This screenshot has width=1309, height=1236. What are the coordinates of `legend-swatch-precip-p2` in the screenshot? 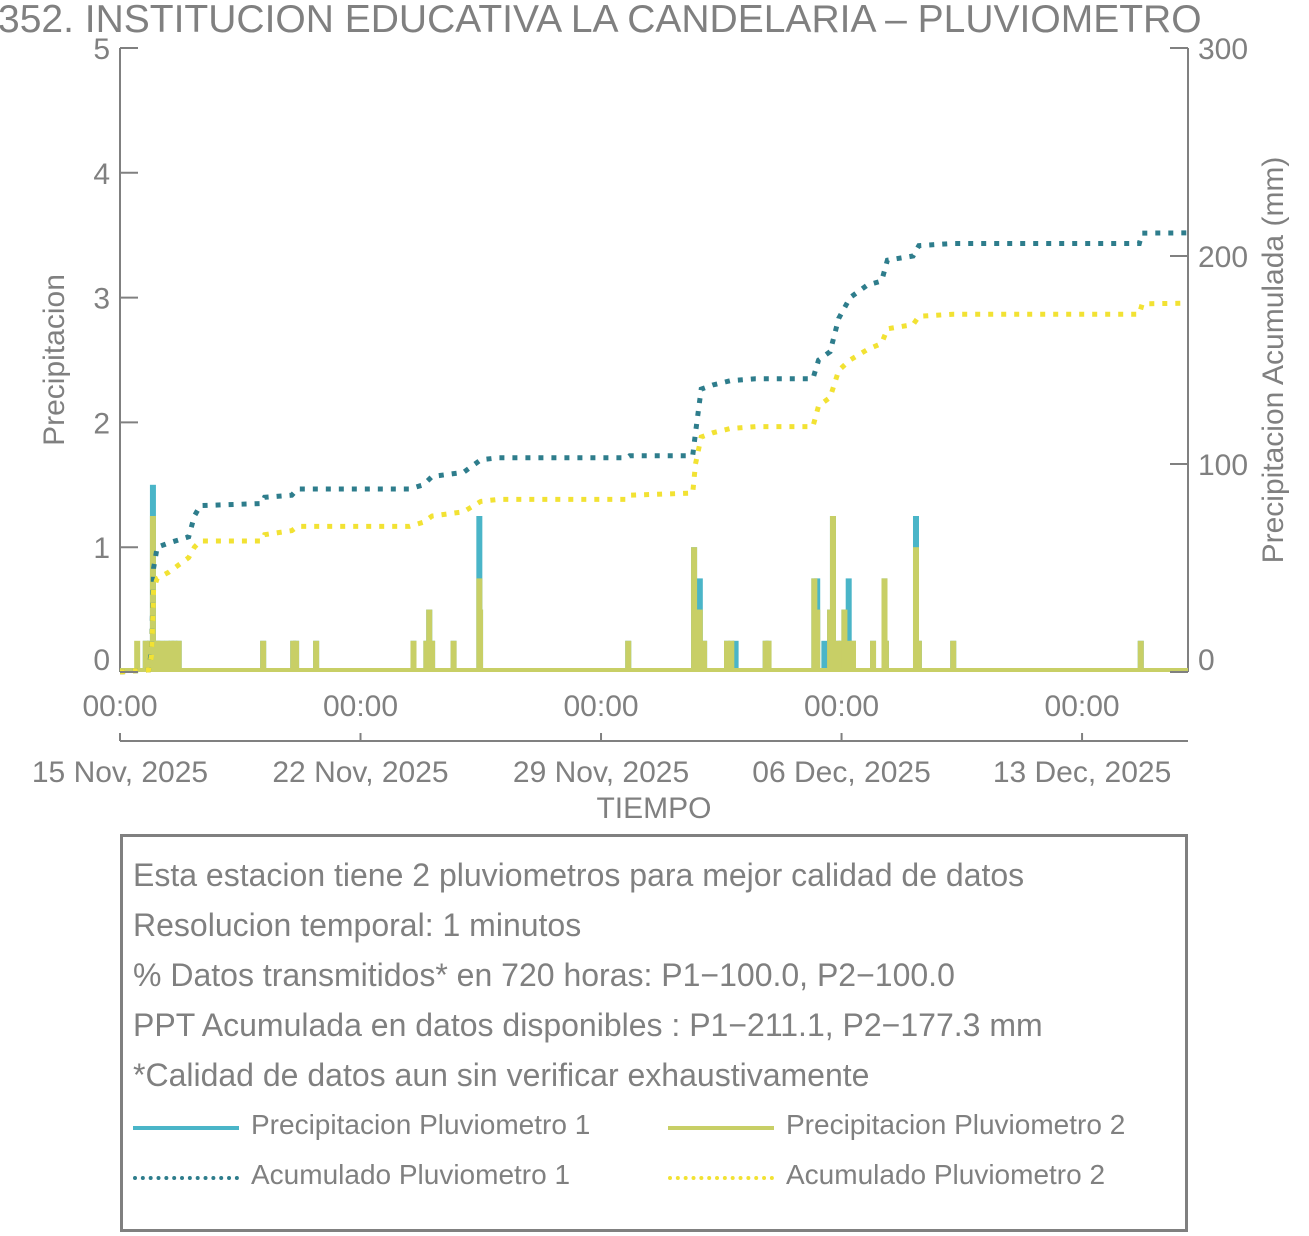 It's located at (721, 1128).